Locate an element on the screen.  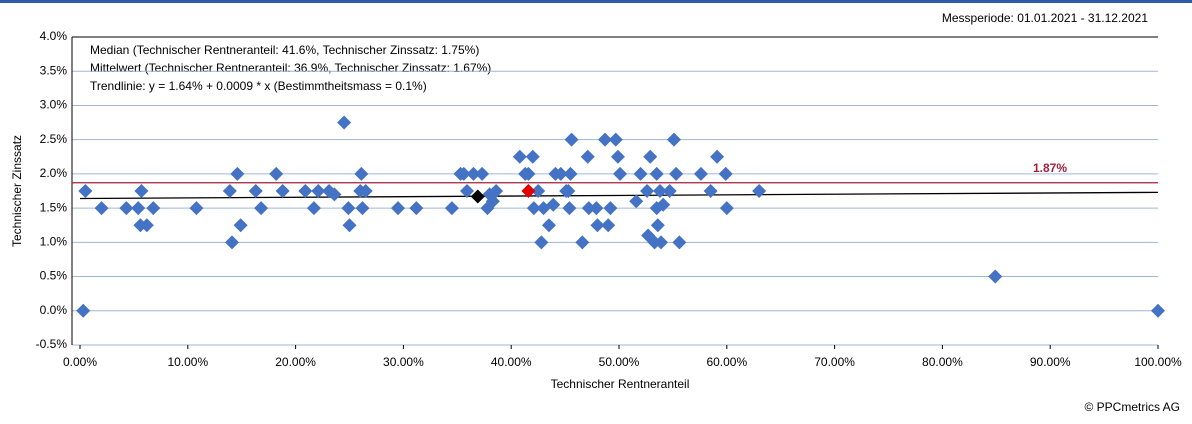
reference-label: 1.87% is located at coordinates (1050, 168).